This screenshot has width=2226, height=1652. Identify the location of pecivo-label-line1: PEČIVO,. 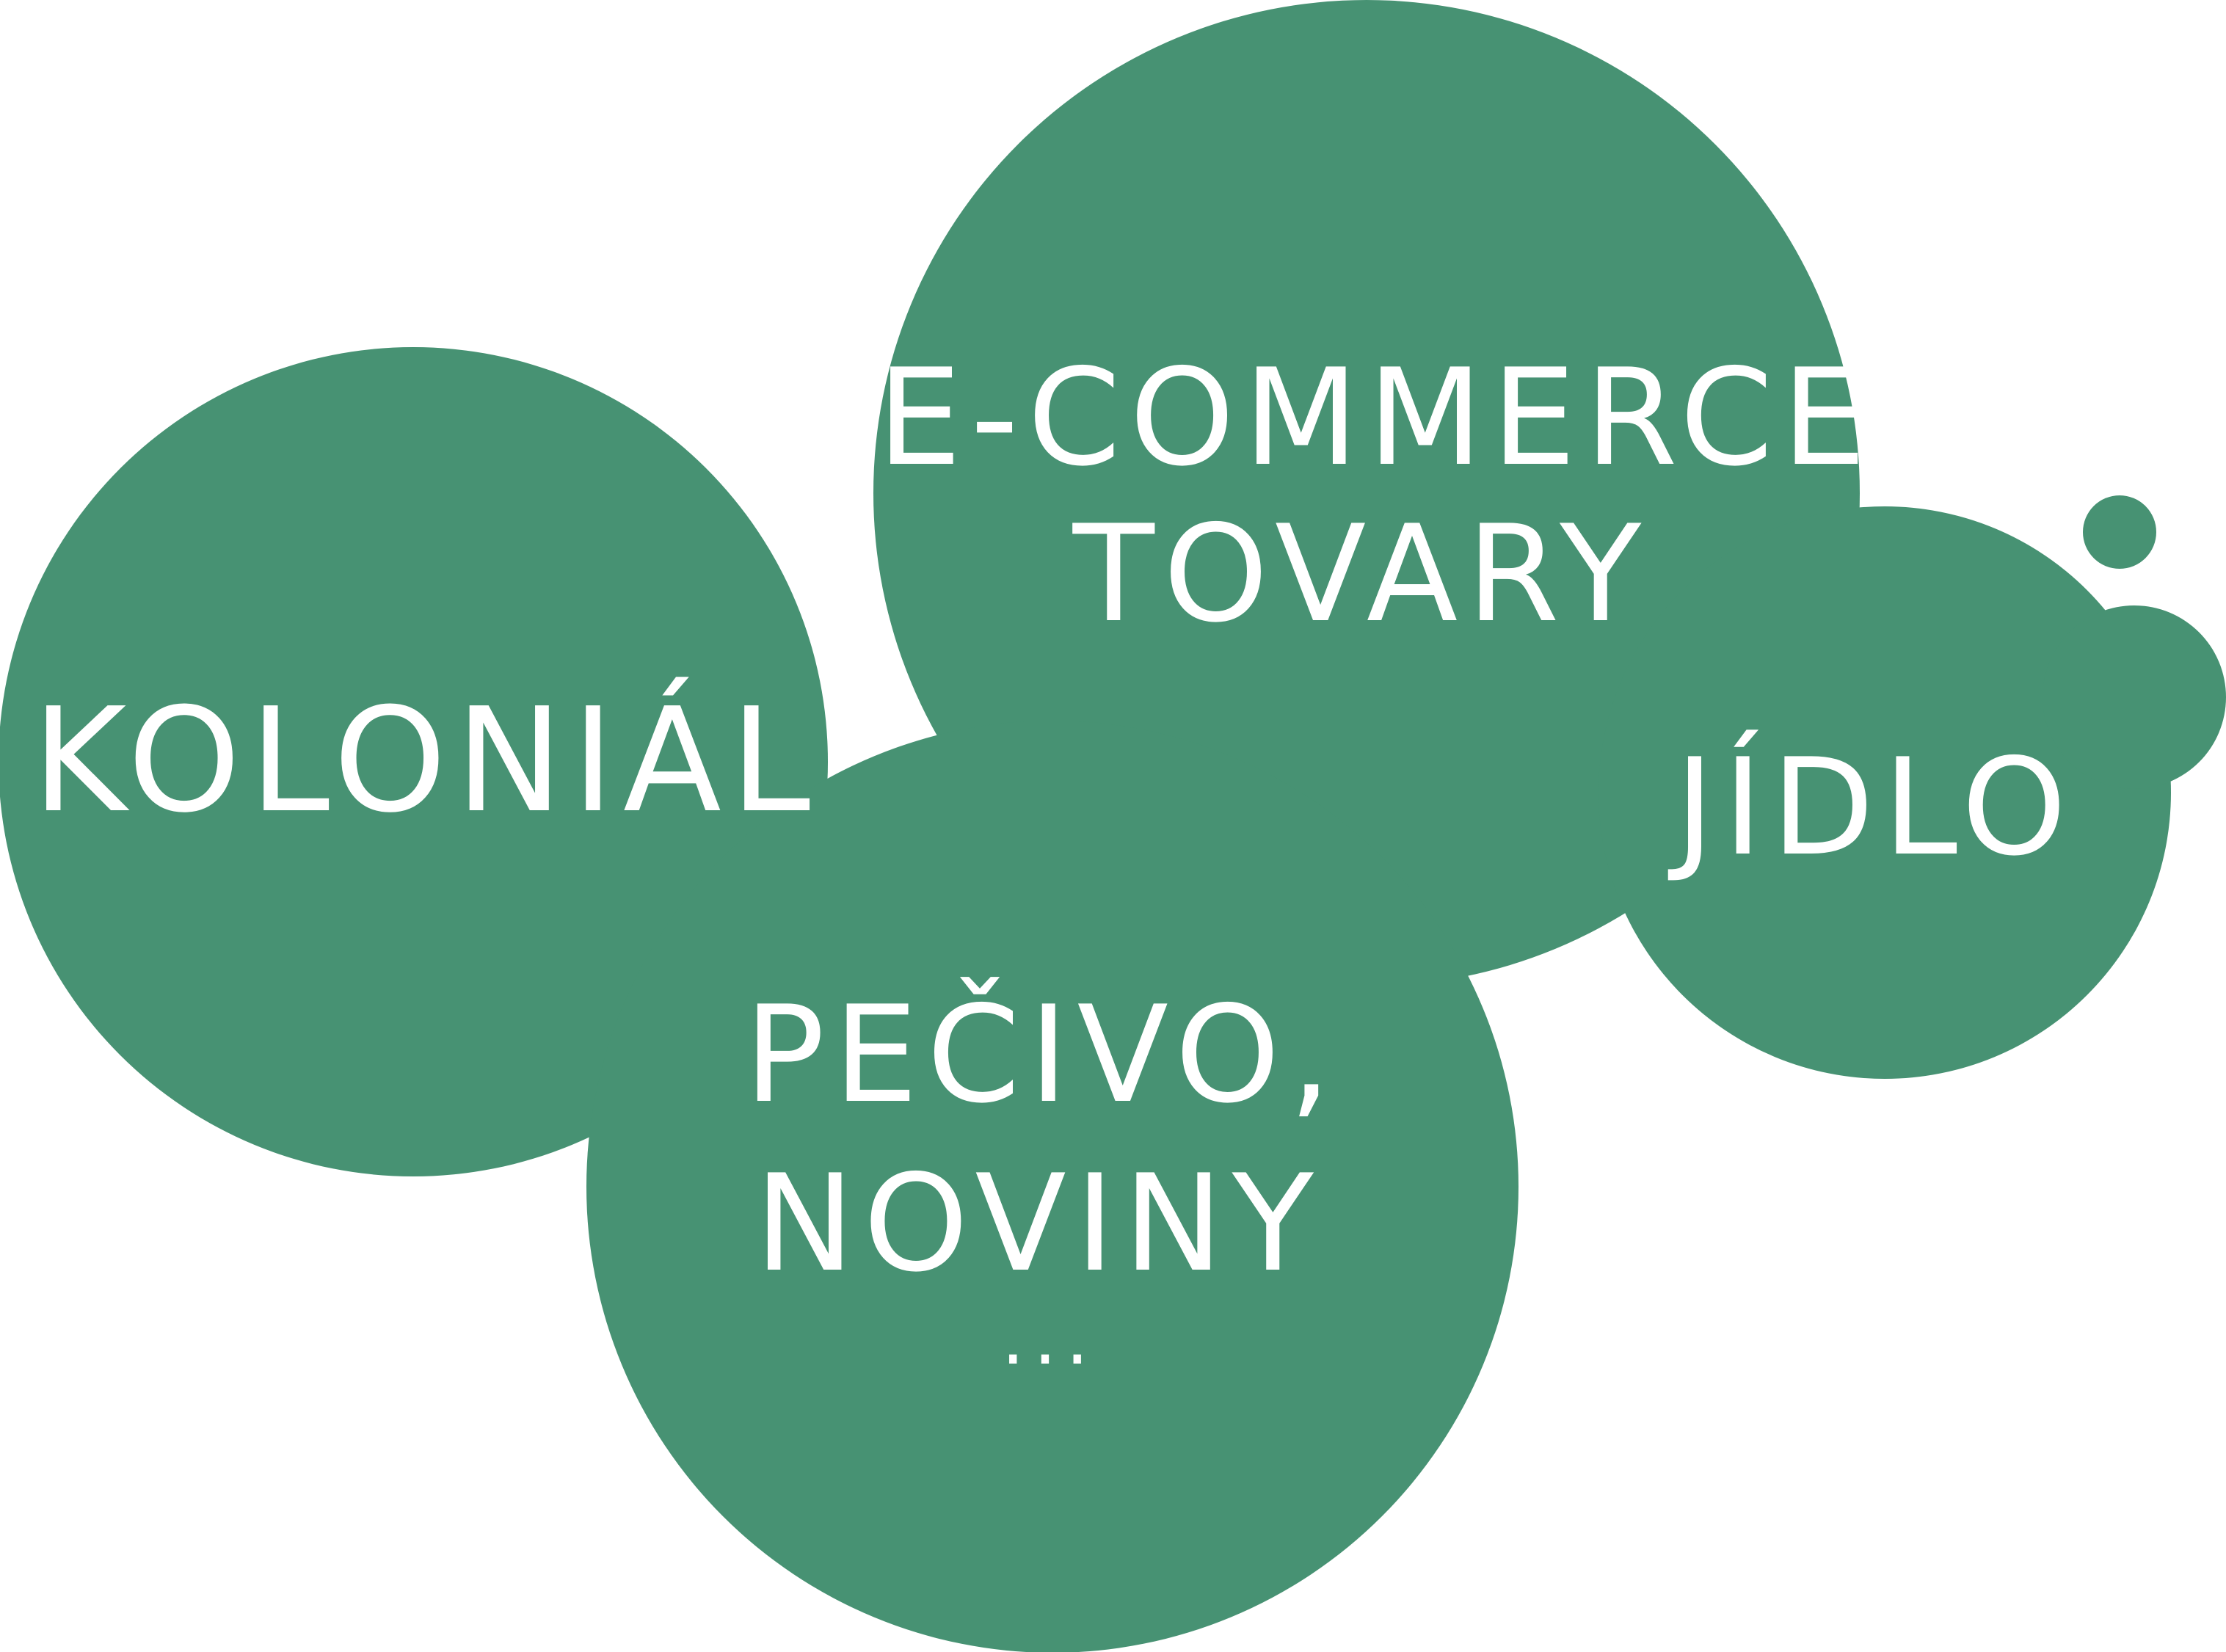
(1042, 1054).